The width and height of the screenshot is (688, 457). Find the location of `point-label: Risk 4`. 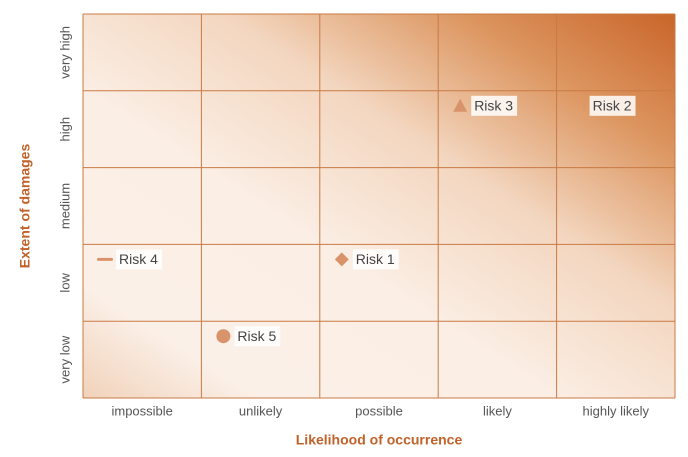

point-label: Risk 4 is located at coordinates (138, 259).